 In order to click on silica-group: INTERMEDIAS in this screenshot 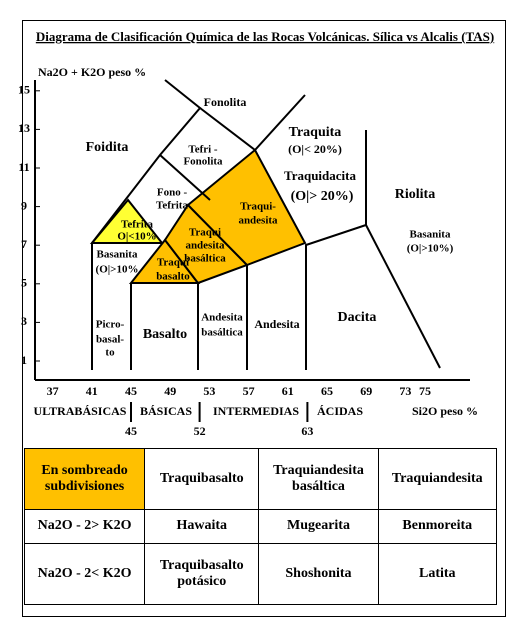, I will do `click(256, 411)`.